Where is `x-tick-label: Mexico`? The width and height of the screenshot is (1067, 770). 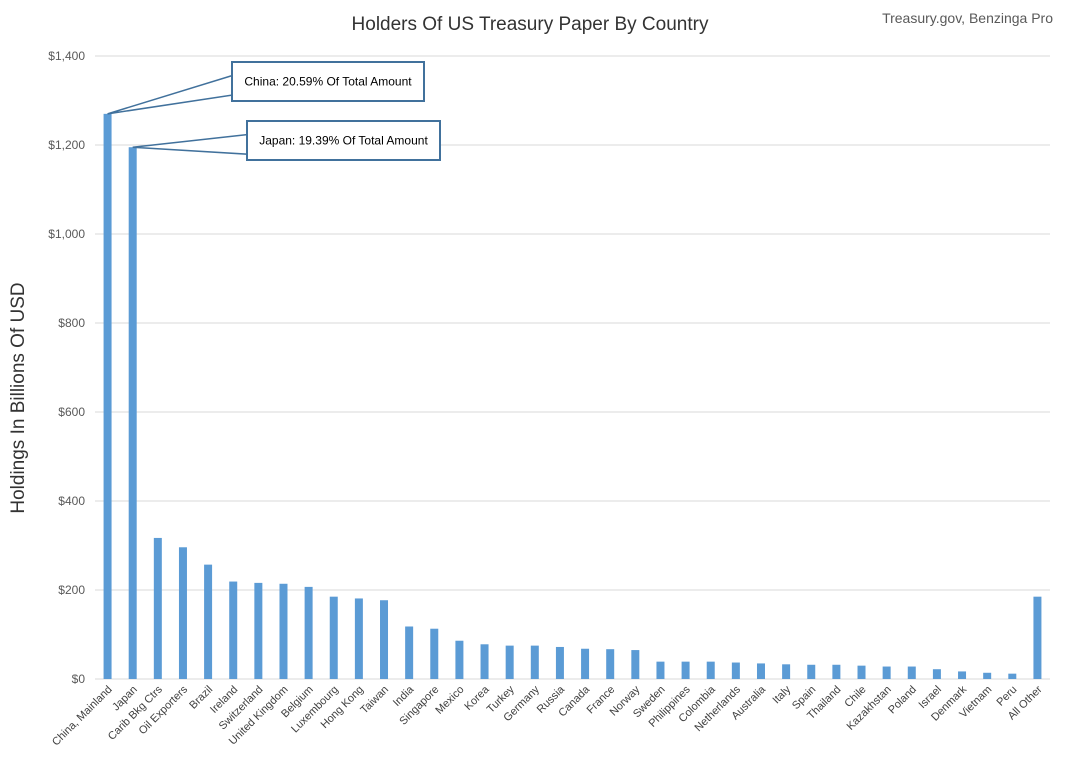
x-tick-label: Mexico is located at coordinates (449, 700).